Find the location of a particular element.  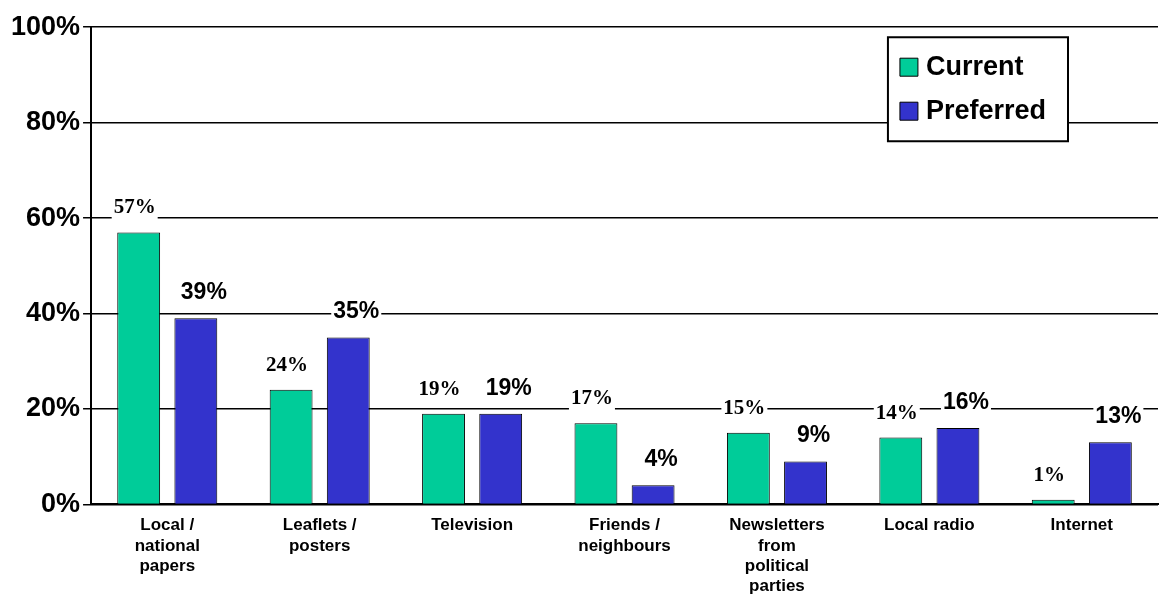

data-label: 14% is located at coordinates (896, 411).